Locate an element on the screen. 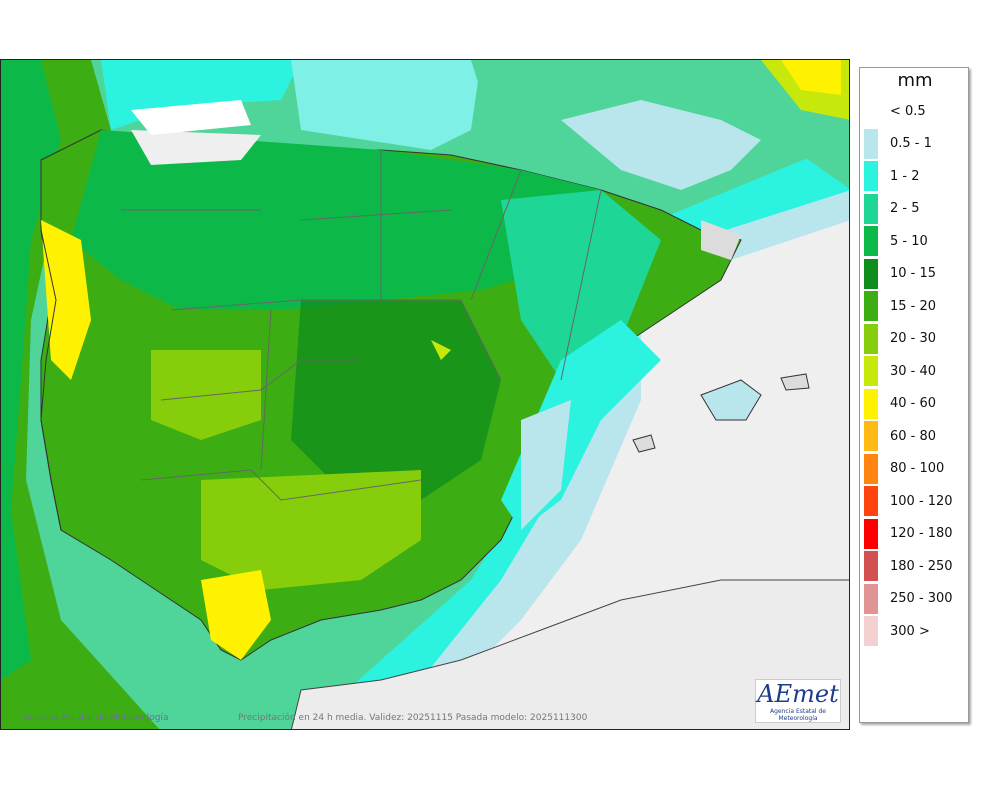 This screenshot has height=790, width=1000. portugal-coast is located at coordinates (51, 380).